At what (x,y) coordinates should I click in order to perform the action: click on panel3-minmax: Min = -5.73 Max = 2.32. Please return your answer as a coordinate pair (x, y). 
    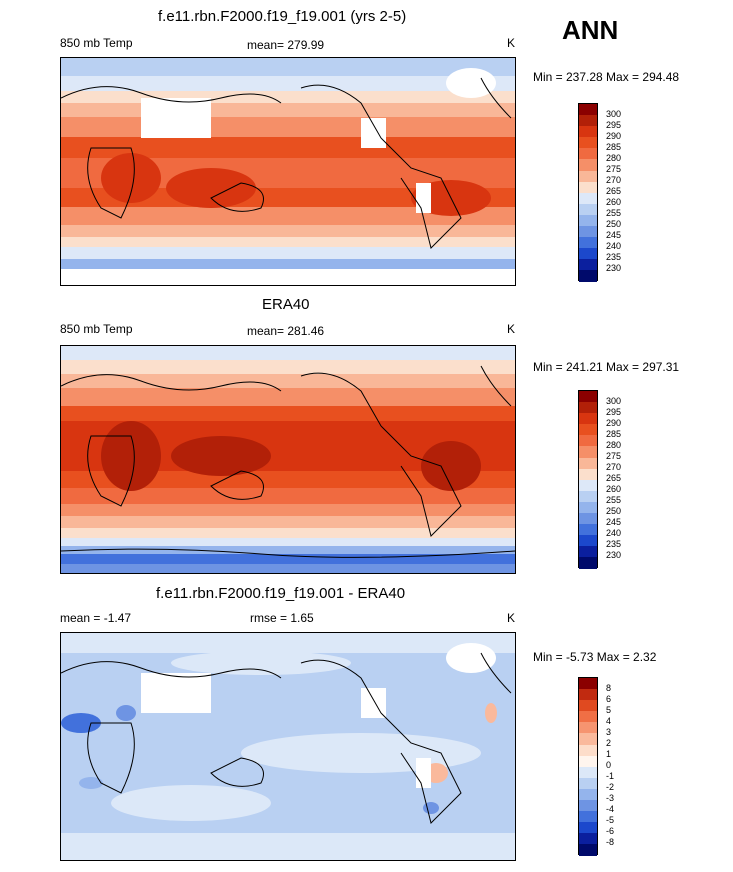
    Looking at the image, I should click on (595, 657).